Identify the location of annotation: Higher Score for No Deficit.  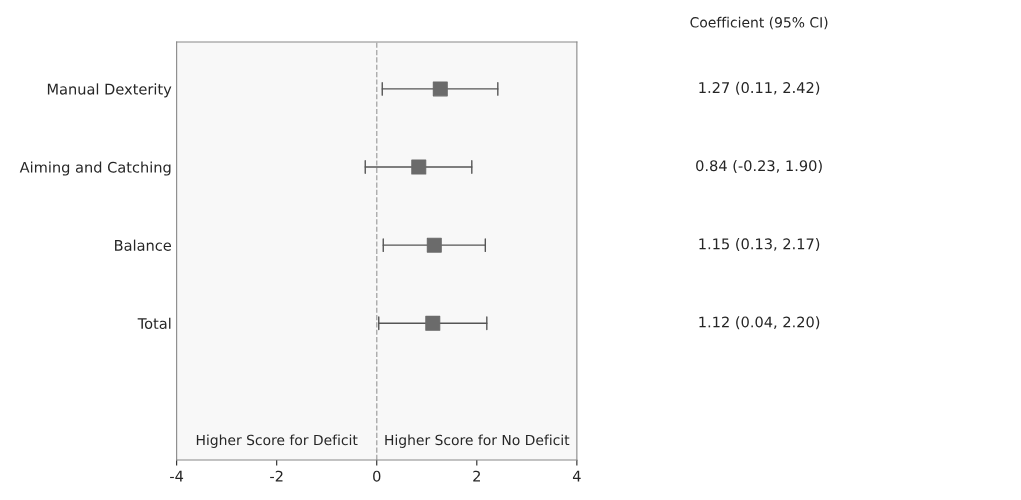
(477, 441).